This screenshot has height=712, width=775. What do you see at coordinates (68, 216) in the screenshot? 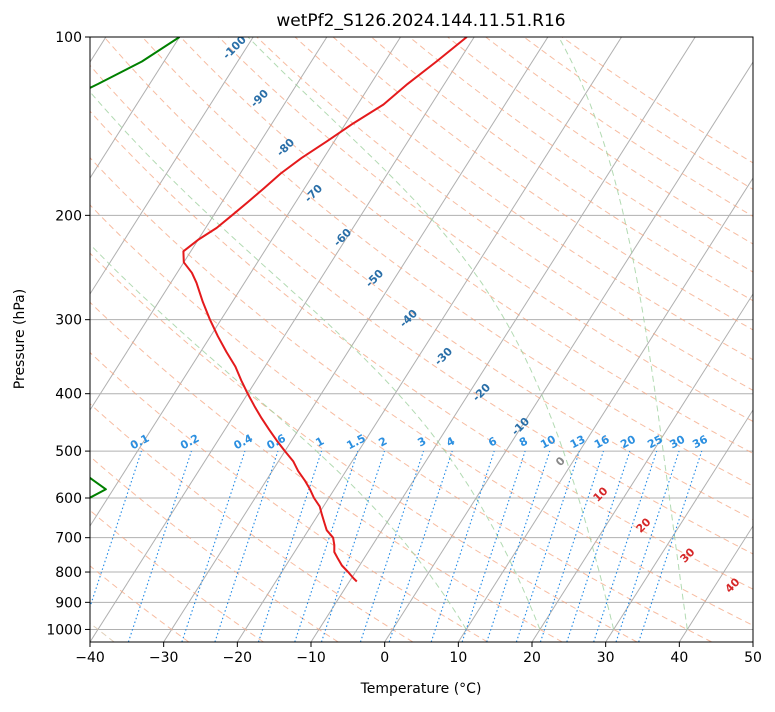
I see `y-tick-label: 200` at bounding box center [68, 216].